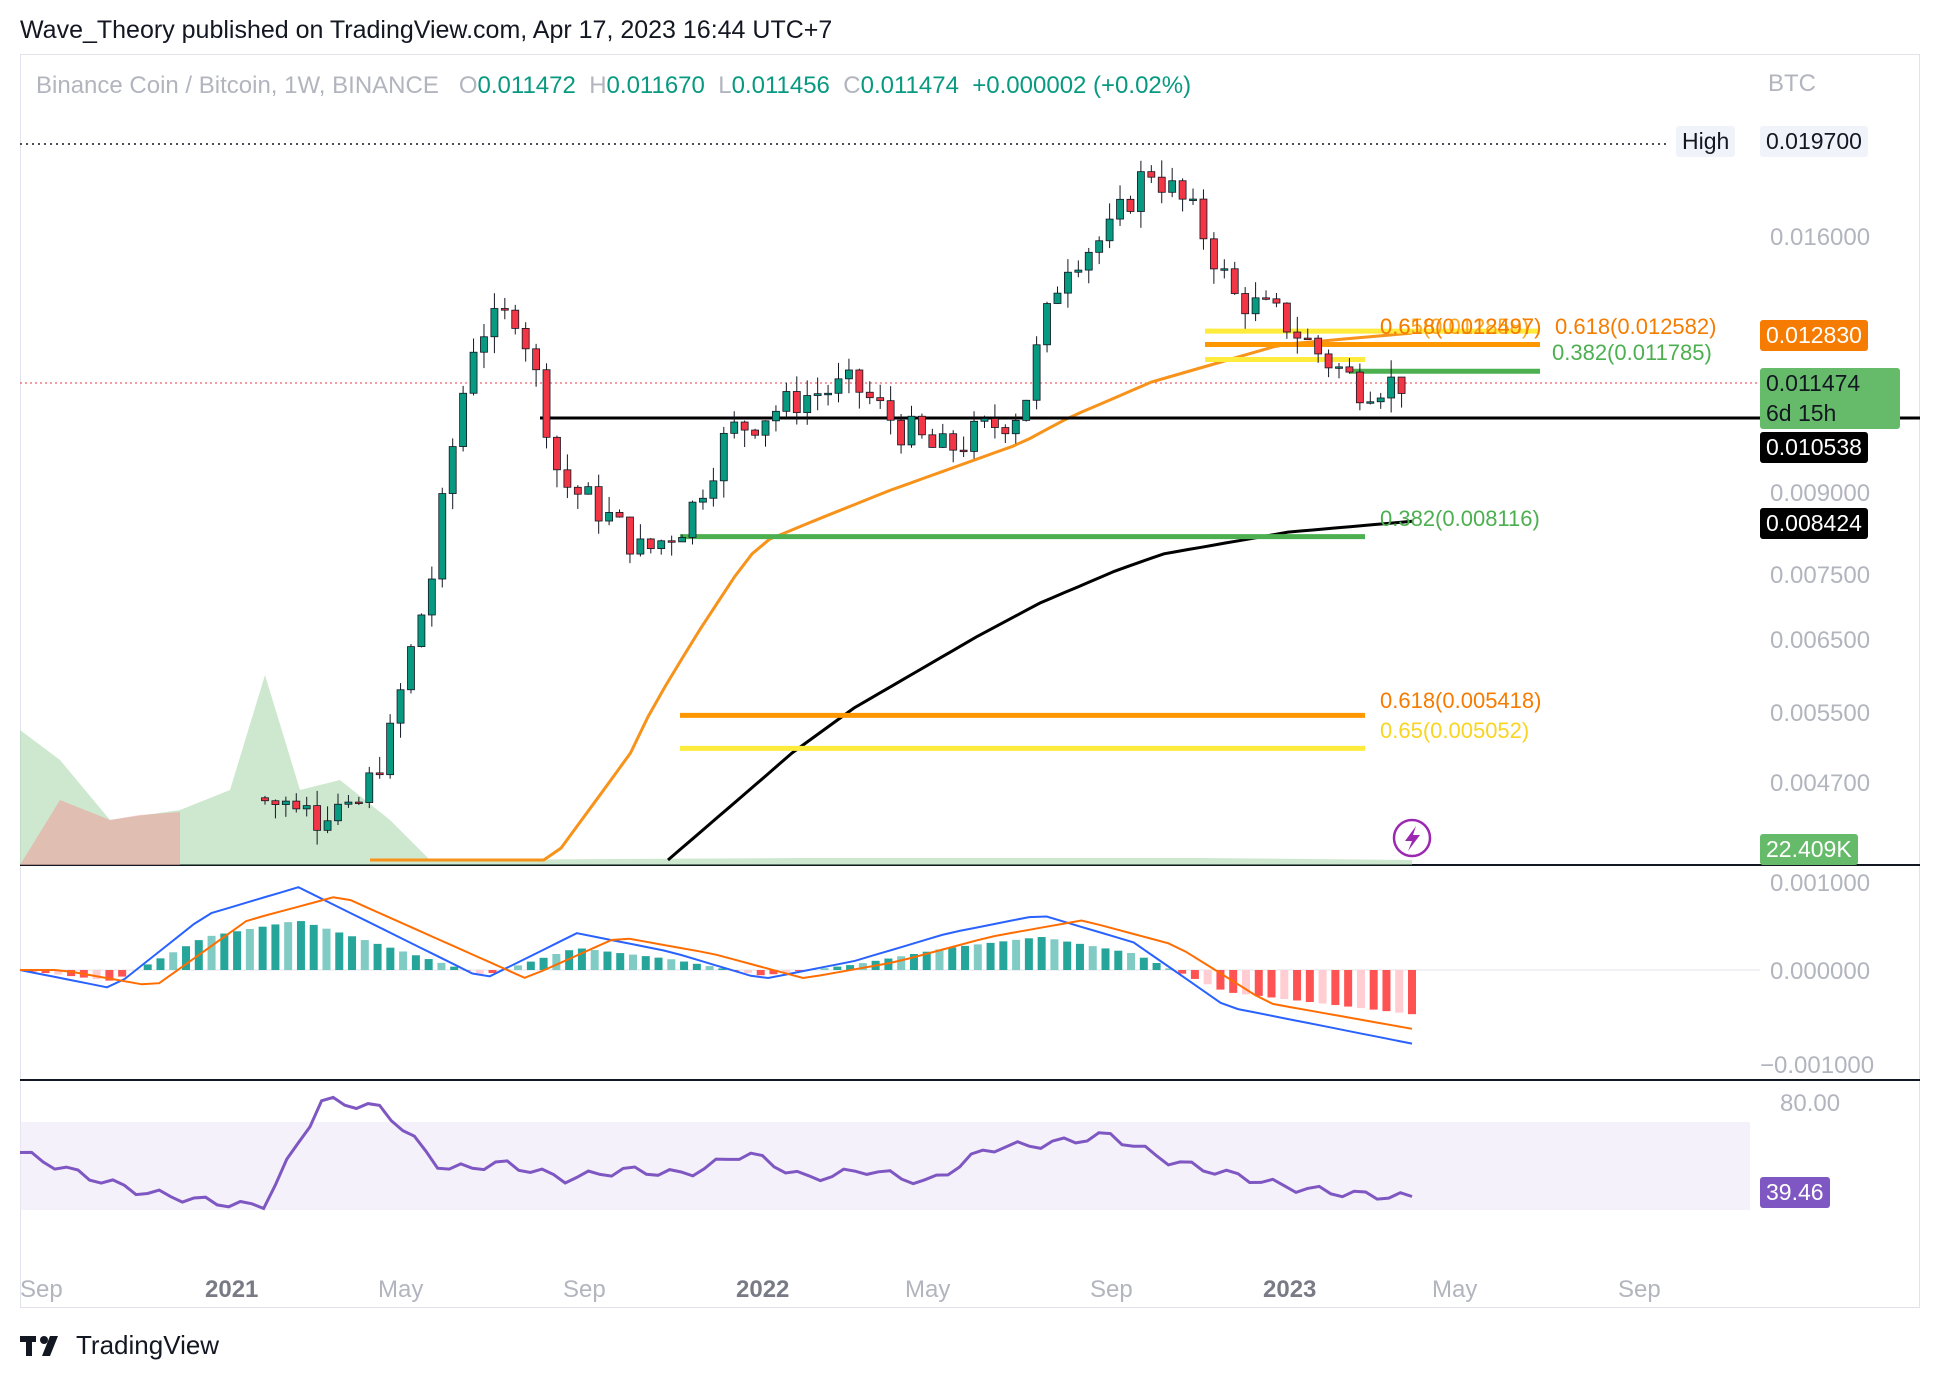 Image resolution: width=1940 pixels, height=1378 pixels. I want to click on fib-label-618-top2: 0.618(0.012582), so click(1636, 326).